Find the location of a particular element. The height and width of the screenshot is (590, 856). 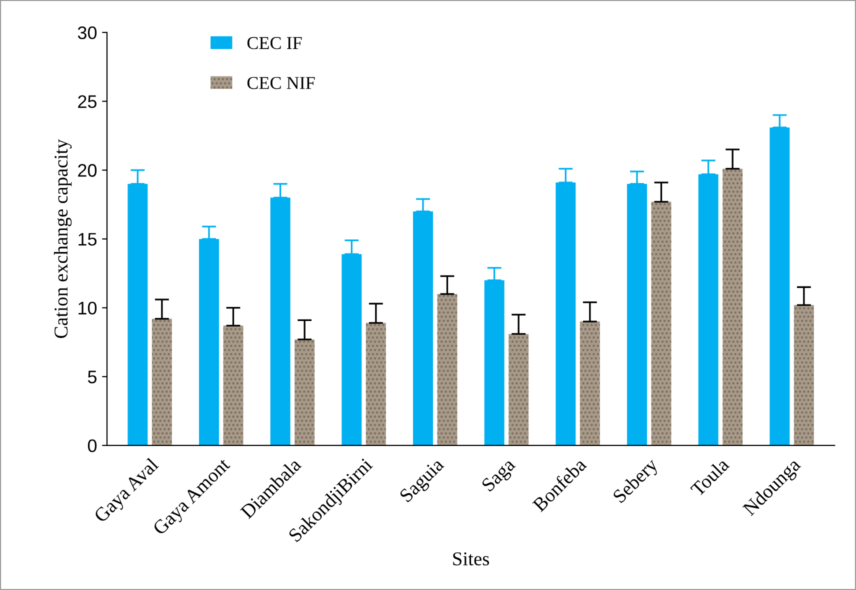

y-tick-label: 25 is located at coordinates (87, 101).